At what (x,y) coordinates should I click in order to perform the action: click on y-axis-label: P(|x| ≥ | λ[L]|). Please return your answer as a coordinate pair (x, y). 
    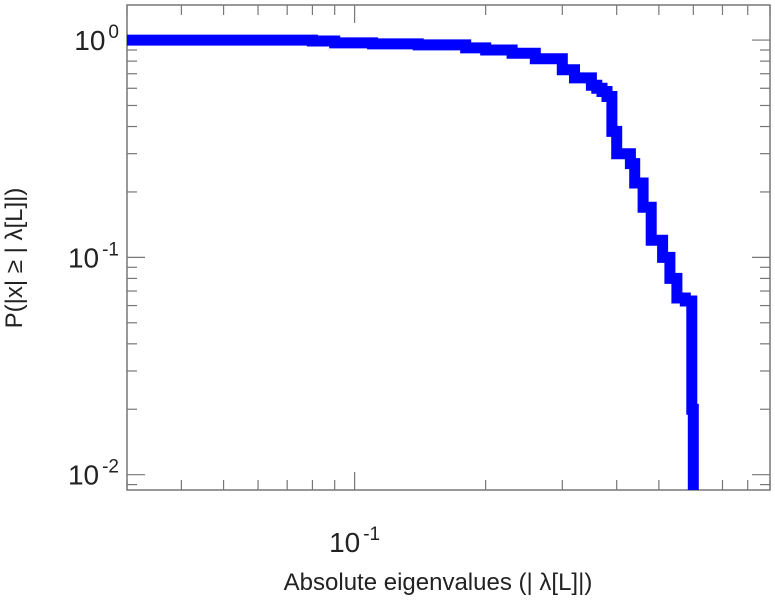
    Looking at the image, I should click on (14, 258).